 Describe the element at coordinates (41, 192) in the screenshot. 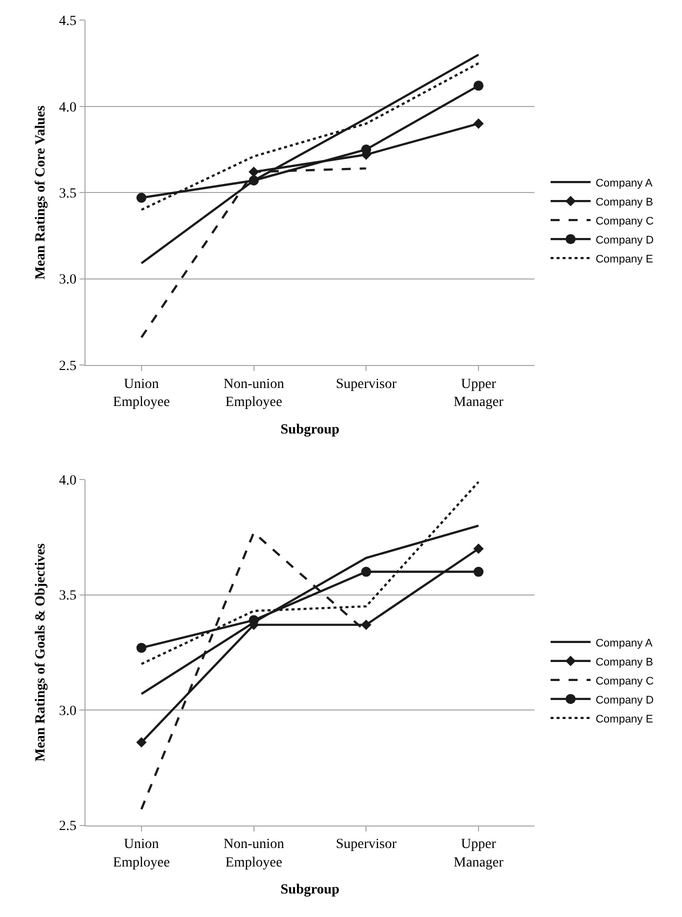

I see `y-axis-title: Mean Ratings of Core Values` at that location.